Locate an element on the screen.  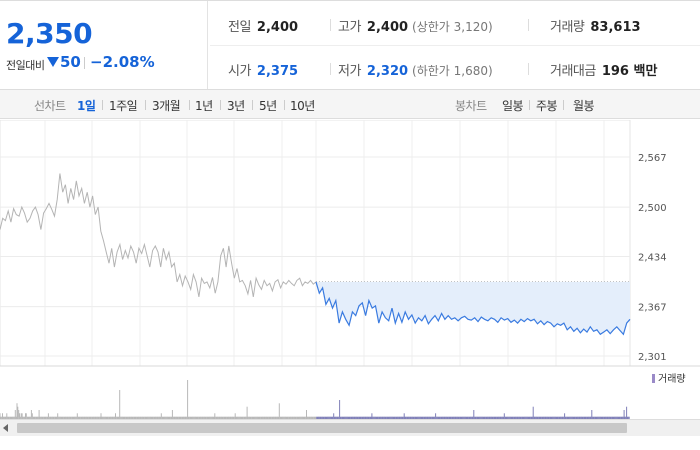
scrollbar-thumb is located at coordinates (322, 428).